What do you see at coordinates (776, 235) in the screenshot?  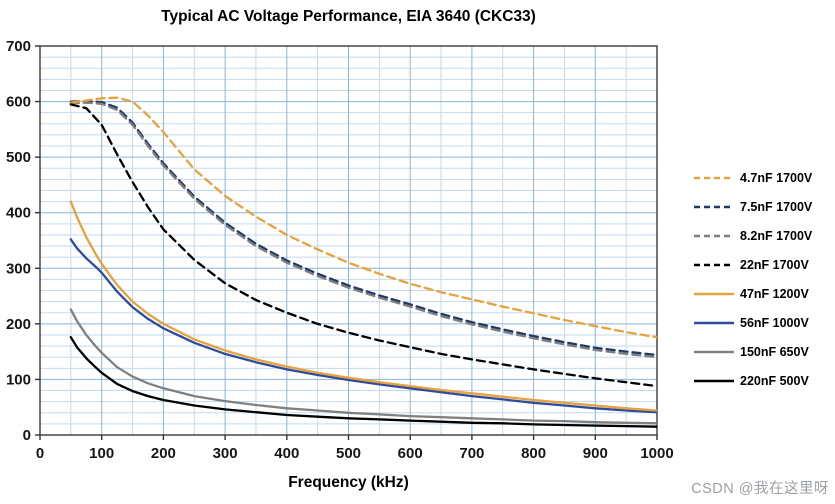 I see `legend-label: 8.2nF 1700V` at bounding box center [776, 235].